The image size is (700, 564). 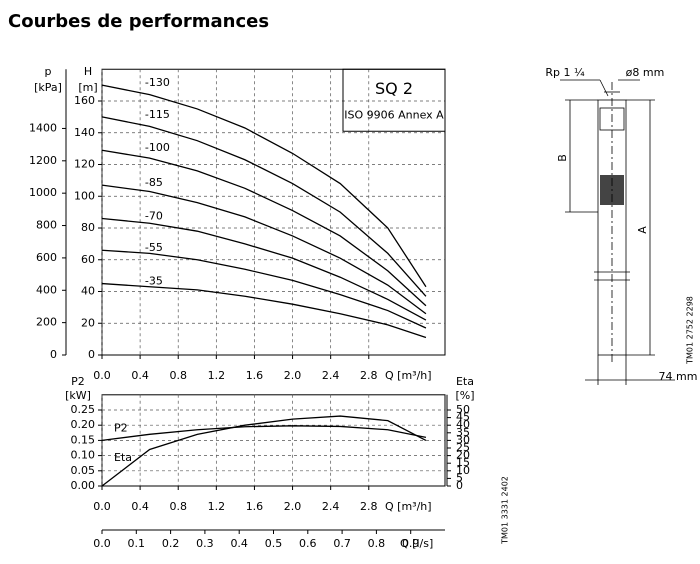 I want to click on y2-tick-label: 400, so click(x=46, y=289).